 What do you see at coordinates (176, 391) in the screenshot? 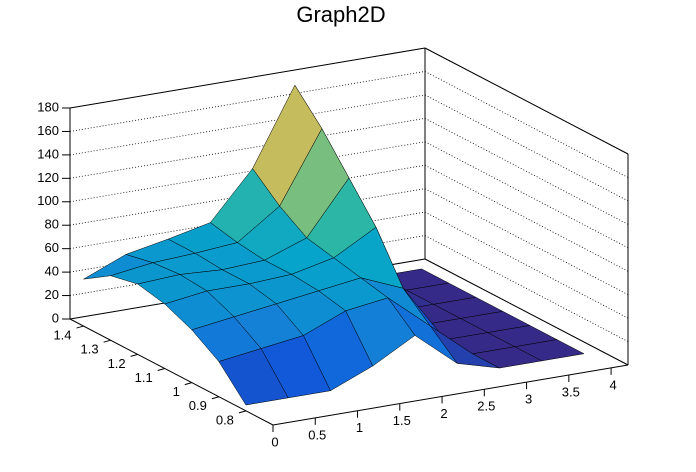
I see `y-tick-label: 1` at bounding box center [176, 391].